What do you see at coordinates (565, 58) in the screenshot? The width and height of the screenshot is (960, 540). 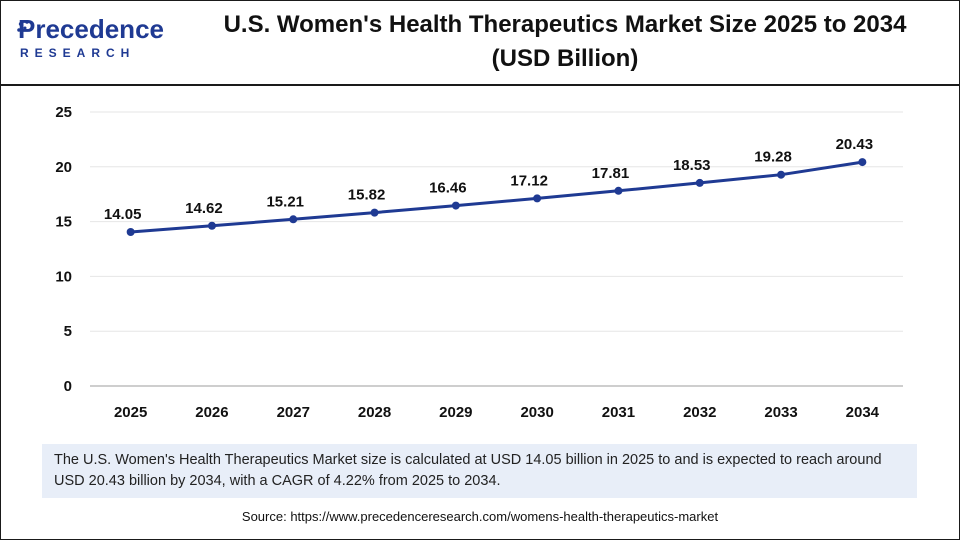 I see `chart-title-line2: (USD Billion)` at bounding box center [565, 58].